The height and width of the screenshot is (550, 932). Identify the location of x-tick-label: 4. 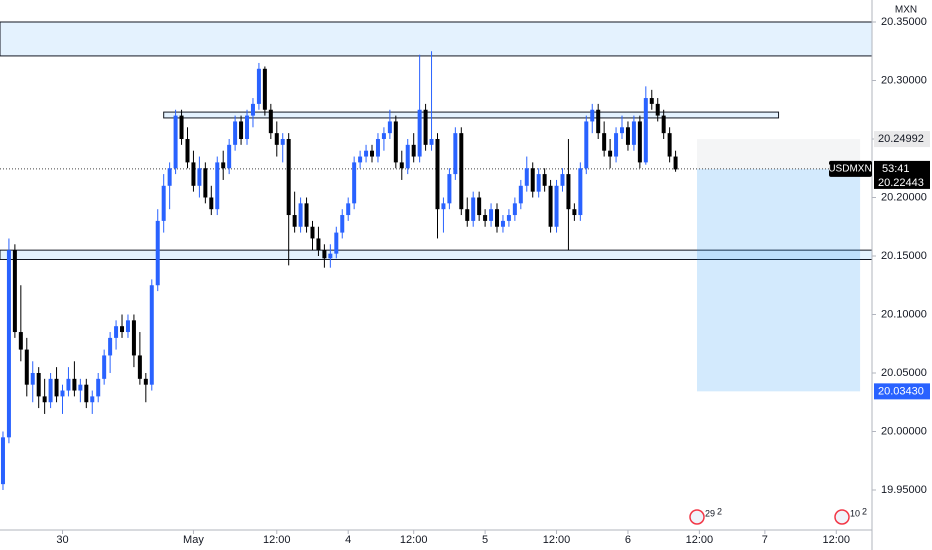
(348, 540).